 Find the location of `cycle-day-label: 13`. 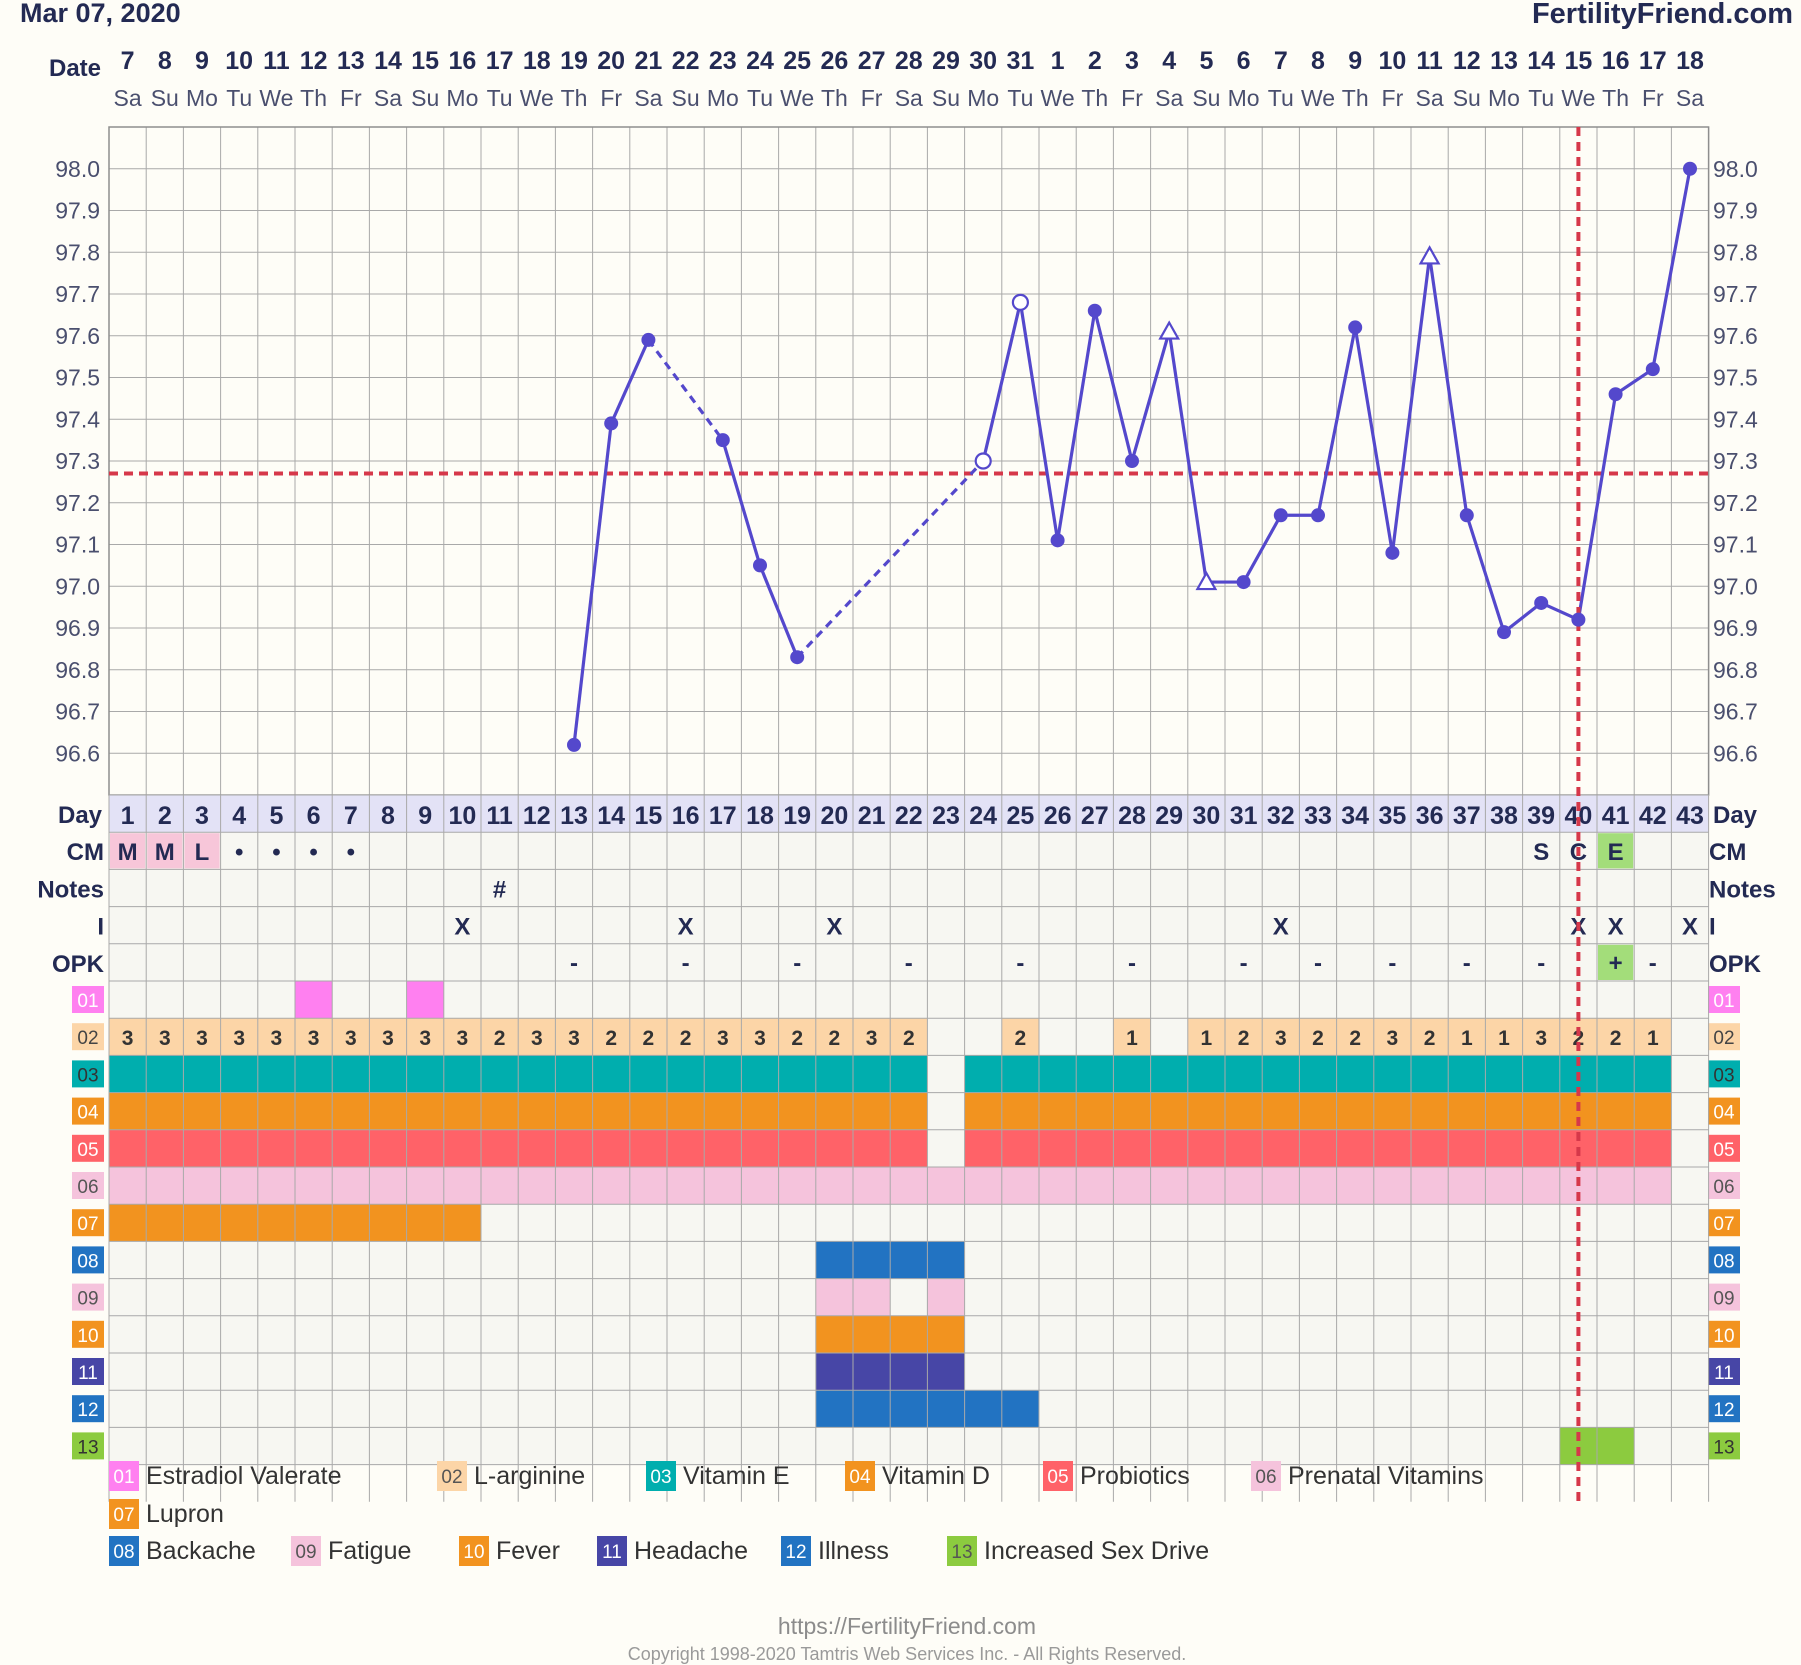

cycle-day-label: 13 is located at coordinates (574, 816).